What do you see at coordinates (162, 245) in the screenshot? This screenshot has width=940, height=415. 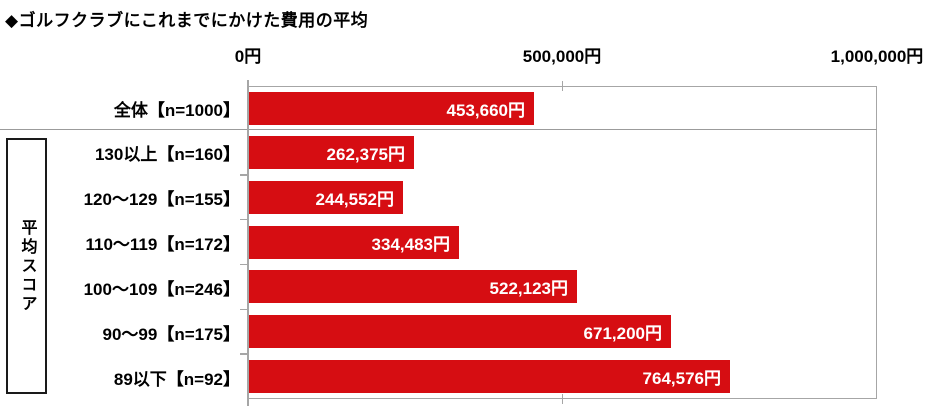 I see `category-label: 110〜119【n=172】` at bounding box center [162, 245].